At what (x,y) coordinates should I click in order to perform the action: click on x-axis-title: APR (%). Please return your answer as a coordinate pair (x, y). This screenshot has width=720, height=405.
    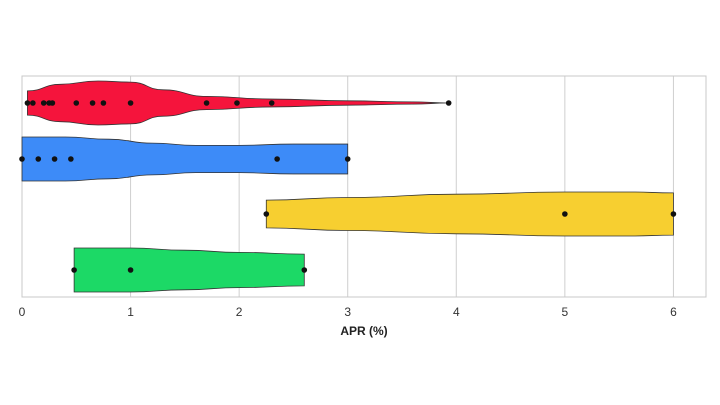
    Looking at the image, I should click on (363, 331).